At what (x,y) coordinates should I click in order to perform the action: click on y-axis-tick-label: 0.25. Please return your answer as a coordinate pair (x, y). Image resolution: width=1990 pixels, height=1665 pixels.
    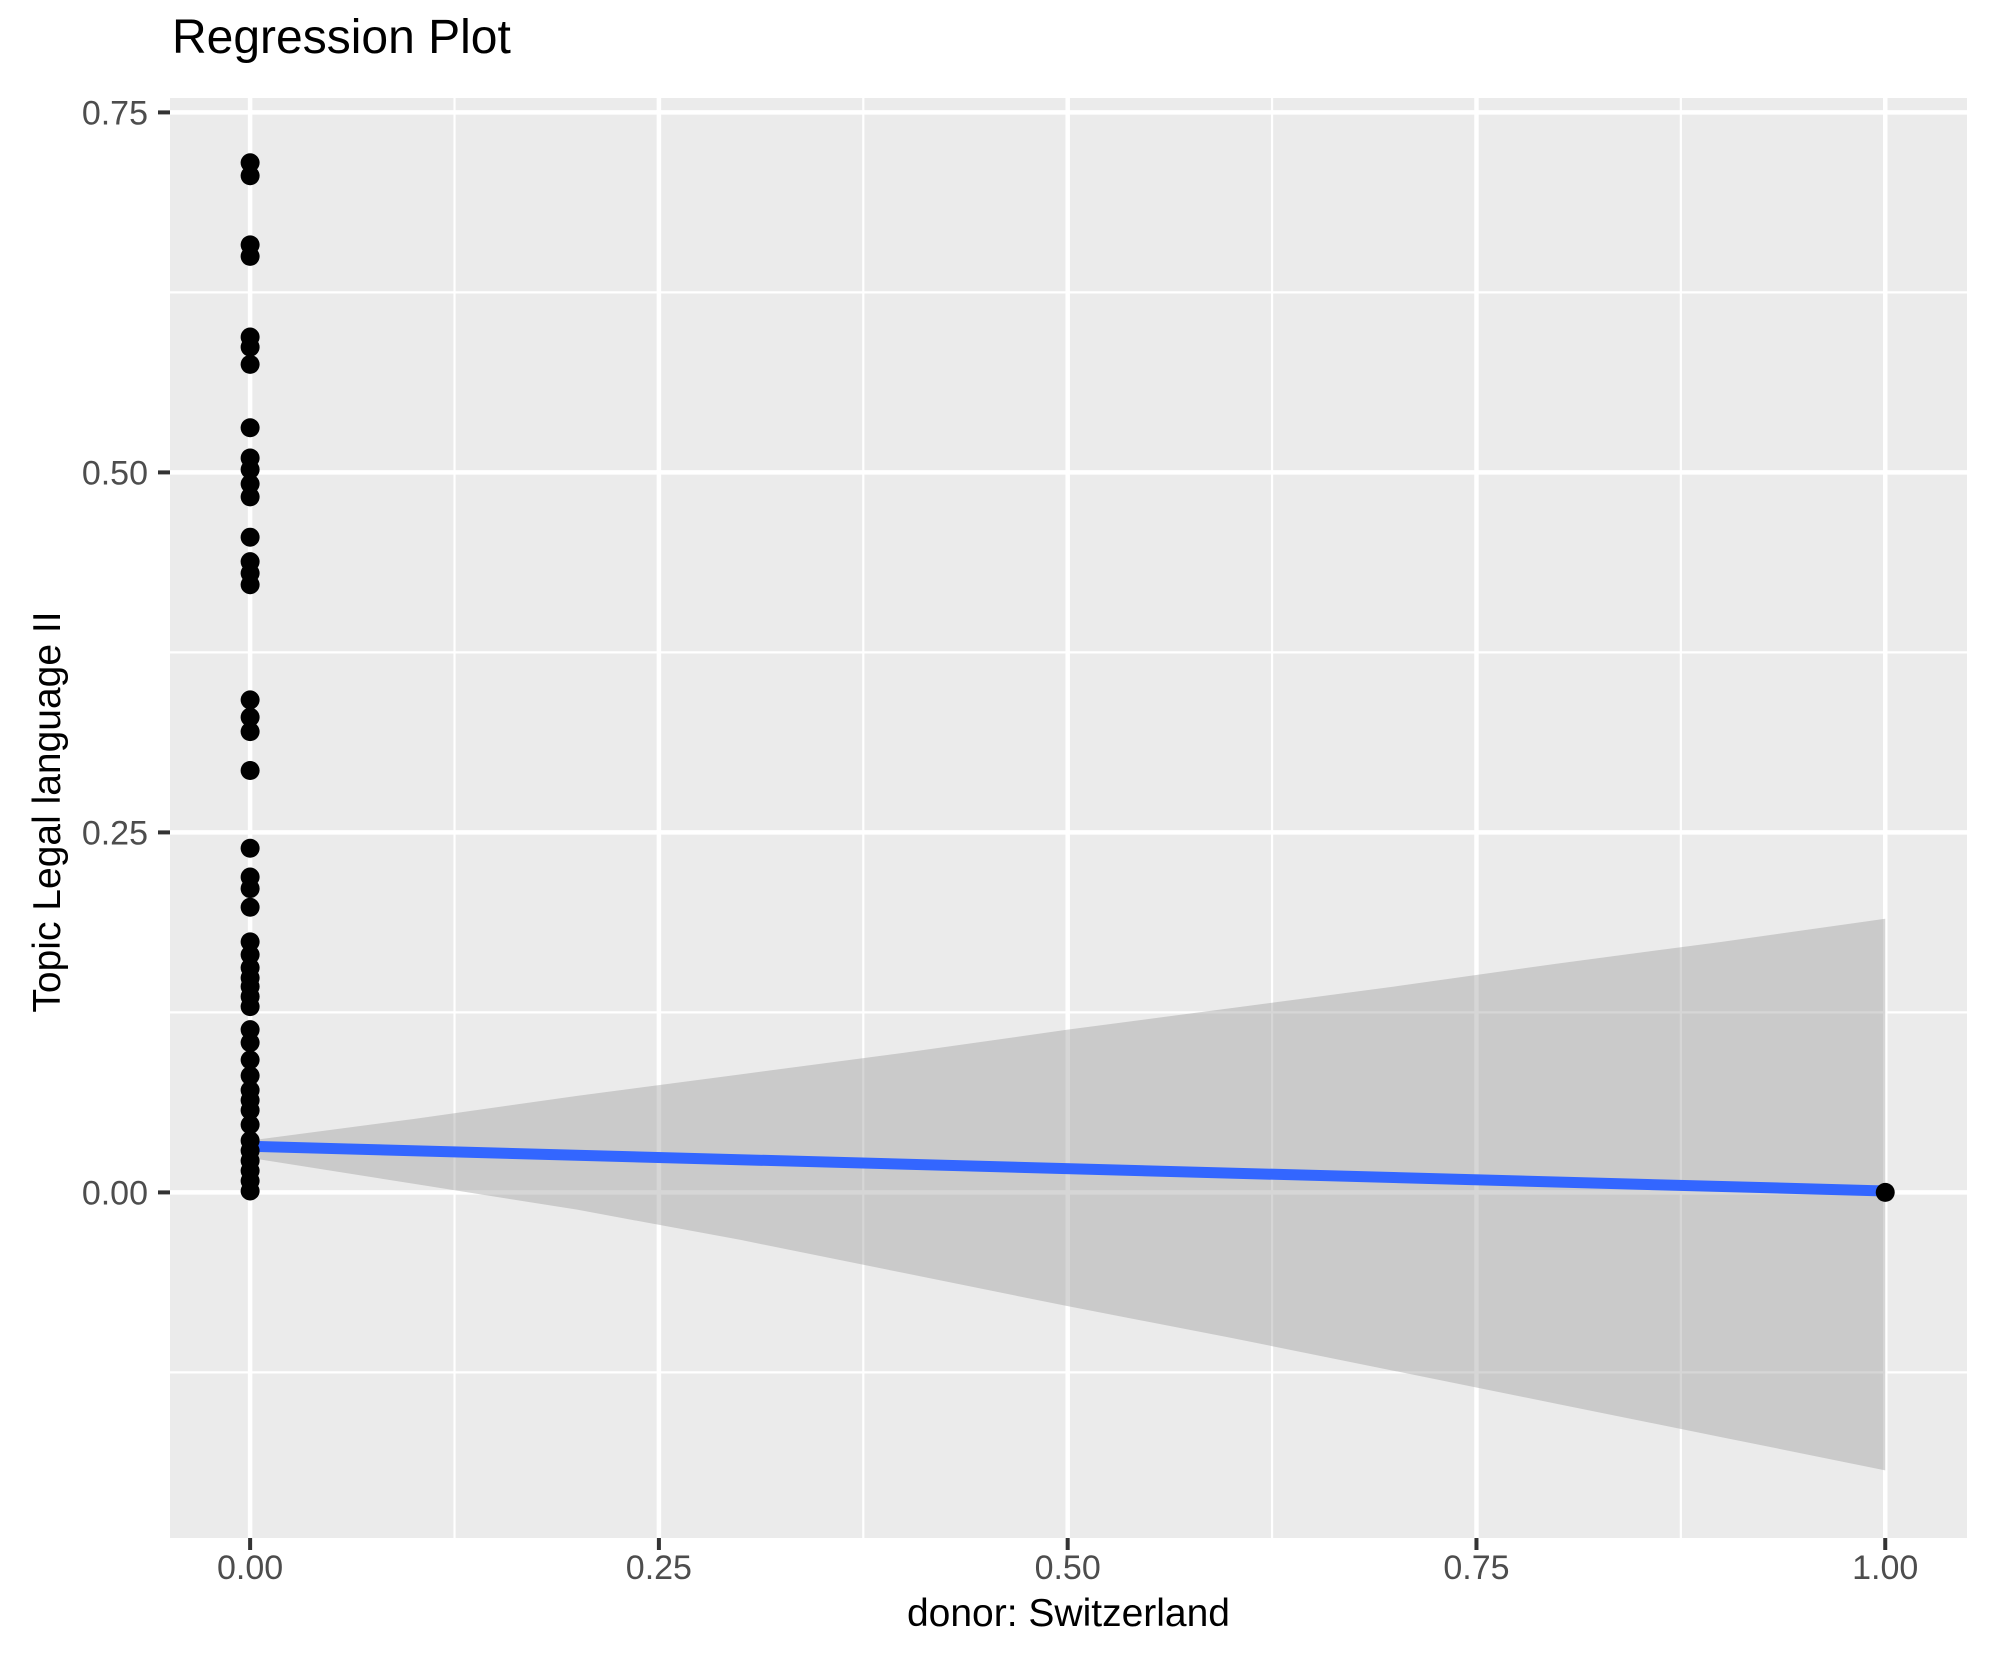
    Looking at the image, I should click on (115, 833).